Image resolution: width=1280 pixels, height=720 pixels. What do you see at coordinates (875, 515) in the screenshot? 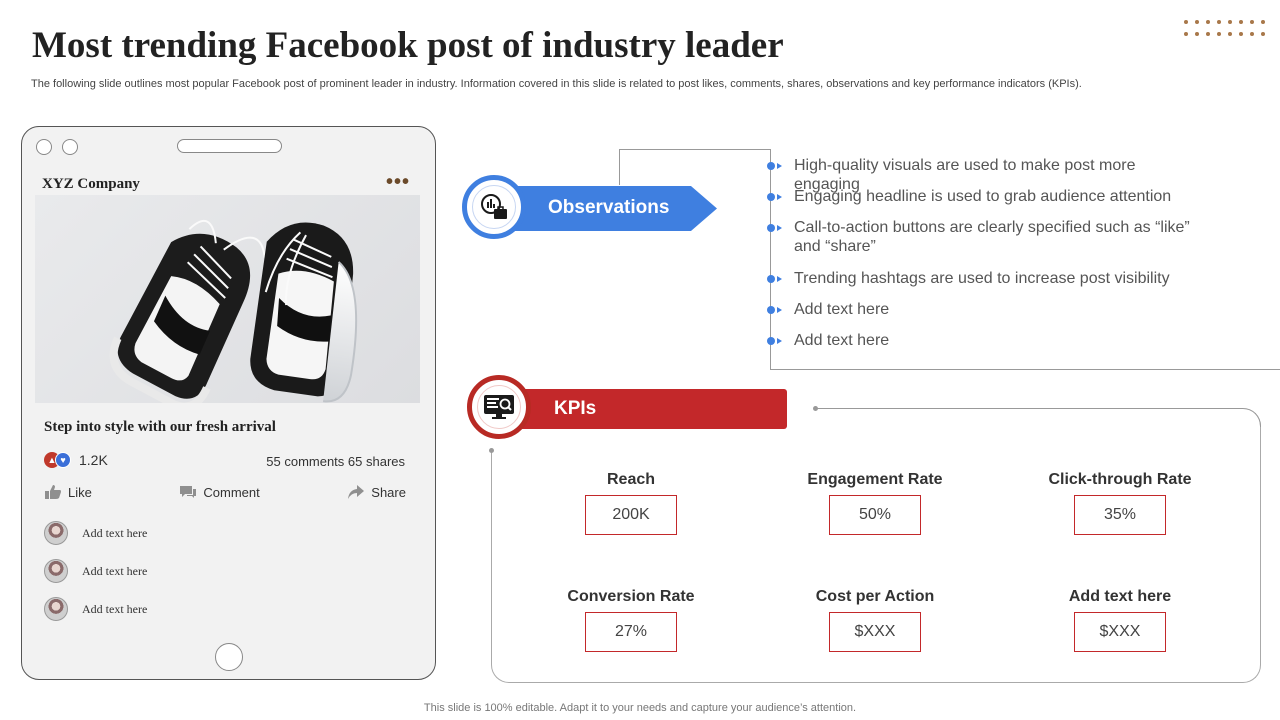
I see `kpi-value: 50%` at bounding box center [875, 515].